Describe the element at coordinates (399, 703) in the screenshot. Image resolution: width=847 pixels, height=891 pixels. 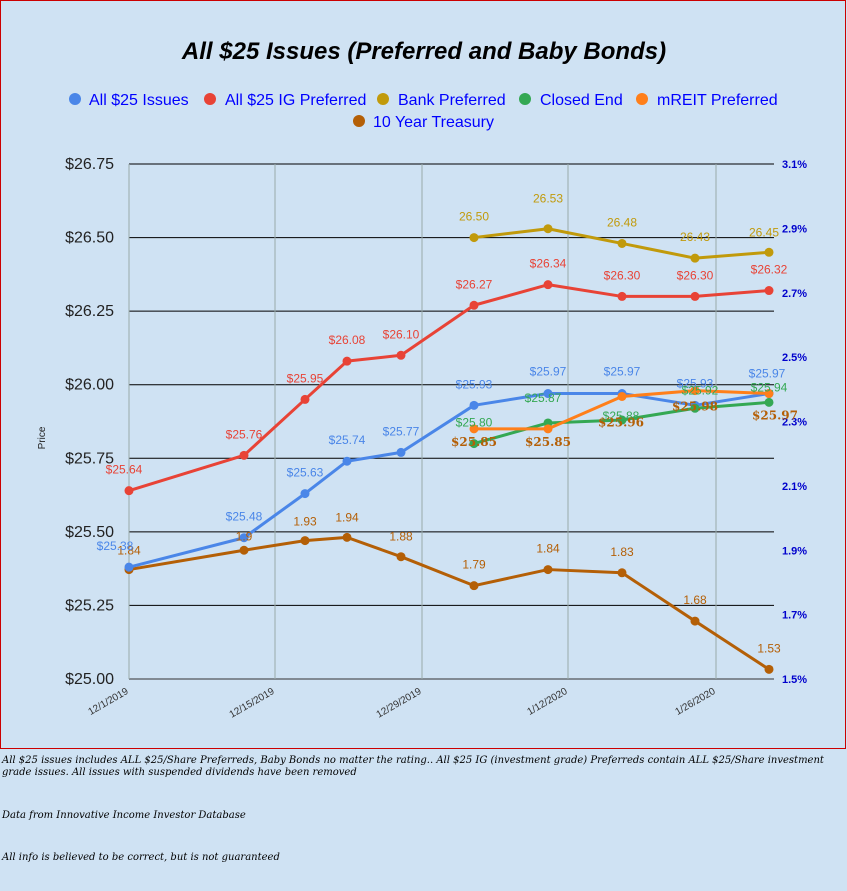
I see `x-tick-label: 12/29/2019` at that location.